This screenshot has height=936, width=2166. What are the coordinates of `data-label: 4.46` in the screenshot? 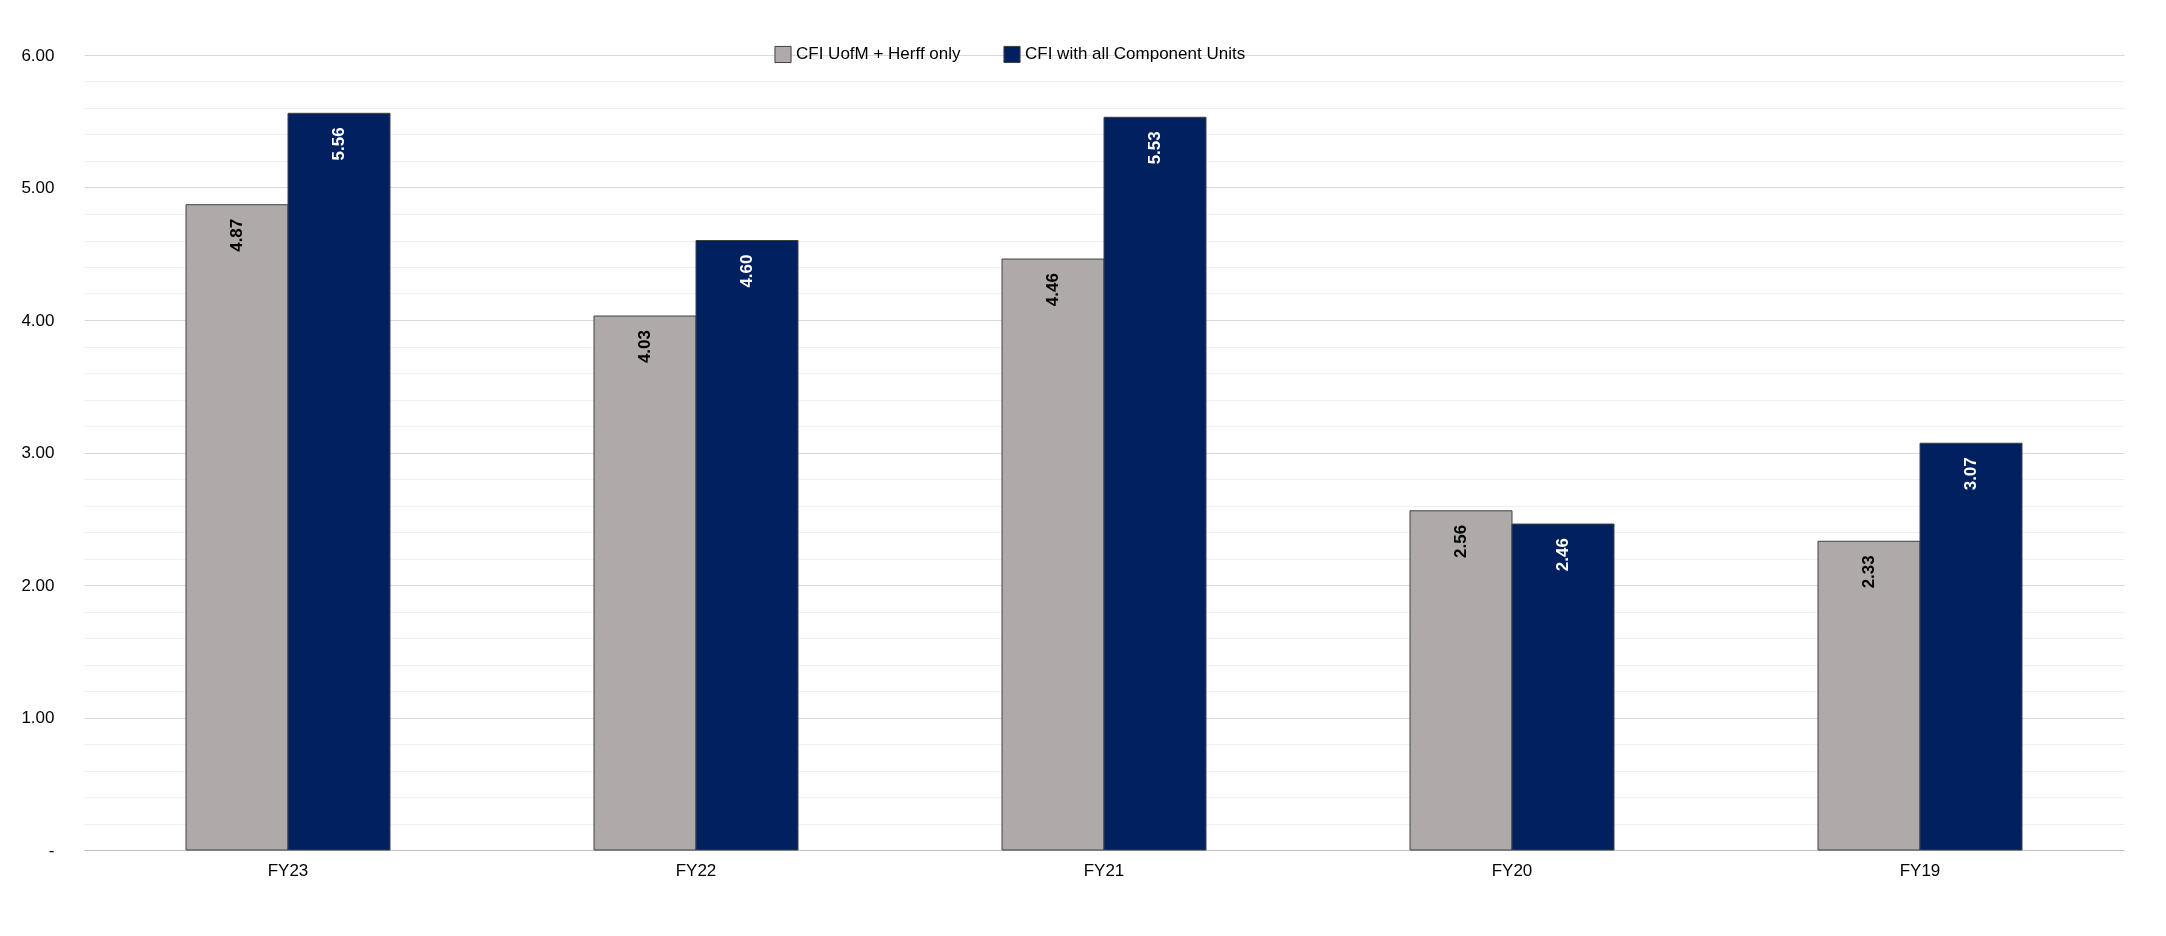 It's located at (1052, 290).